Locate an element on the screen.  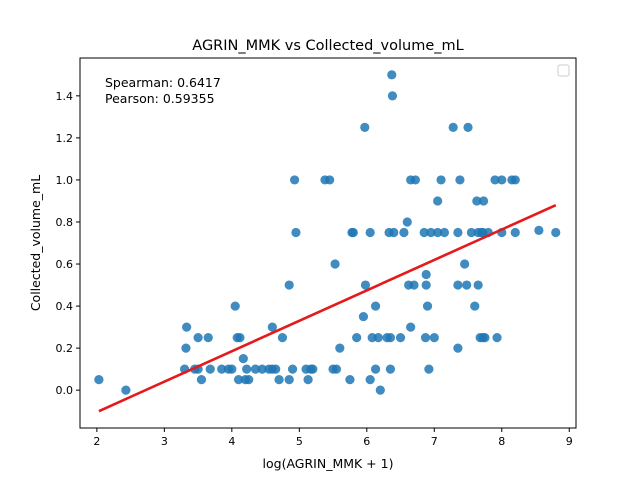
y-tick-label: 1.0 is located at coordinates (65, 180).